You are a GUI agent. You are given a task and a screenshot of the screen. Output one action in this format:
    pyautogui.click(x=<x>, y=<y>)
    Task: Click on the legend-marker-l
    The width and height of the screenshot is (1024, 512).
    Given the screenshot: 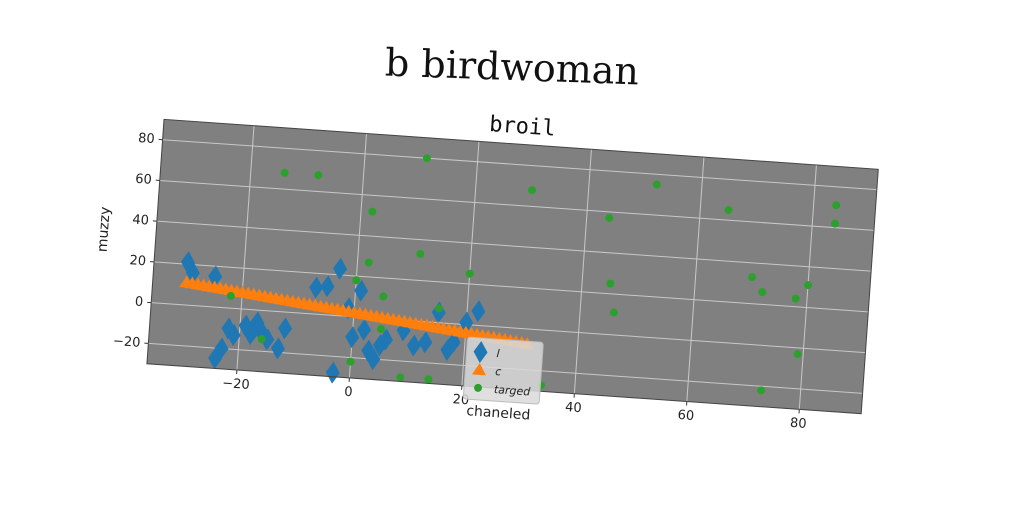 What is the action you would take?
    pyautogui.click(x=480, y=352)
    